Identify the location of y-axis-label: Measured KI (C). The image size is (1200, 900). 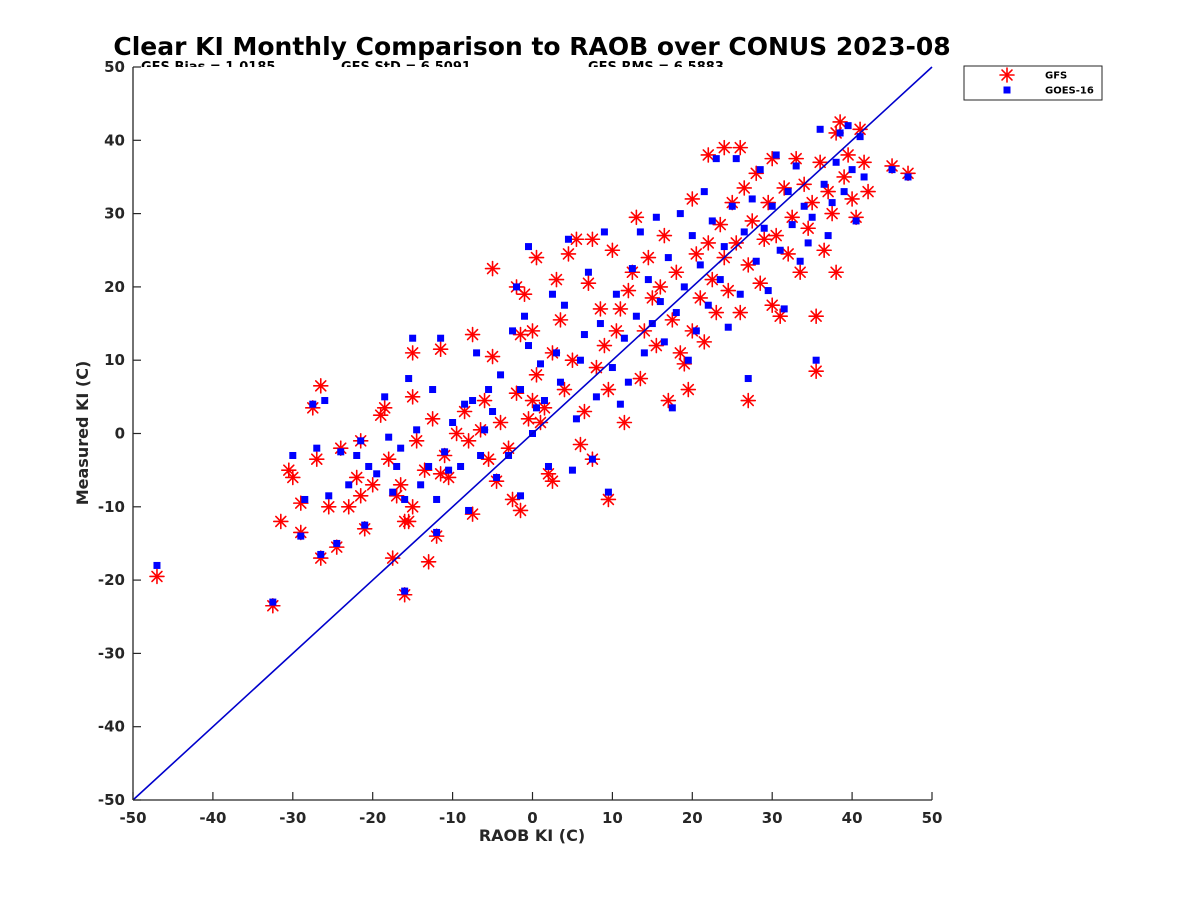
(82, 433).